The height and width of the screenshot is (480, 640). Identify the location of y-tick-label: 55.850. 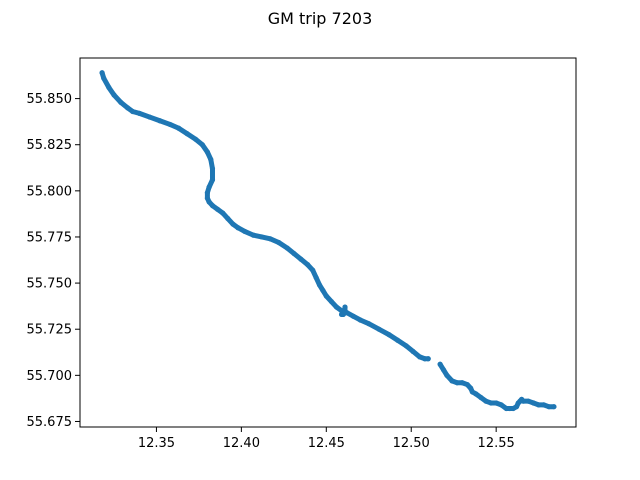
(50, 99).